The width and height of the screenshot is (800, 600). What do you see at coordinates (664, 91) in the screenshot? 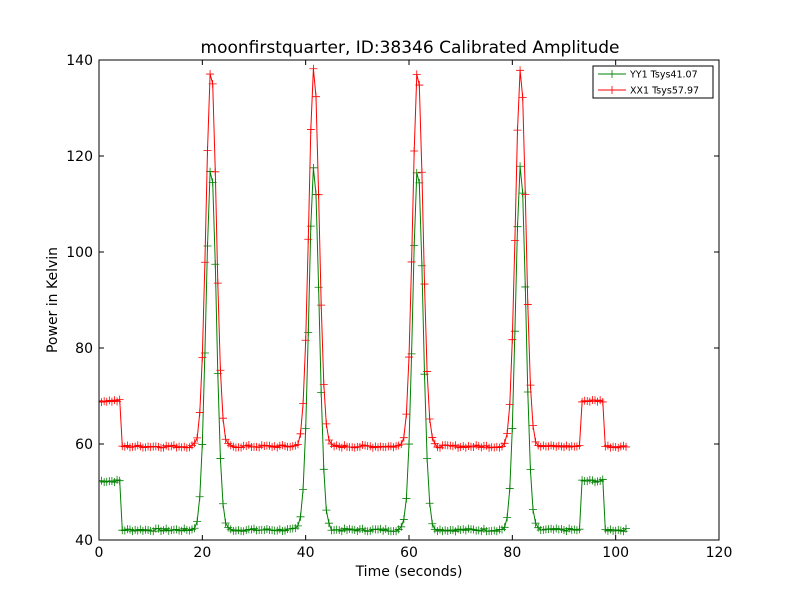
I see `legend-label: XX1 Tsys57.97` at bounding box center [664, 91].